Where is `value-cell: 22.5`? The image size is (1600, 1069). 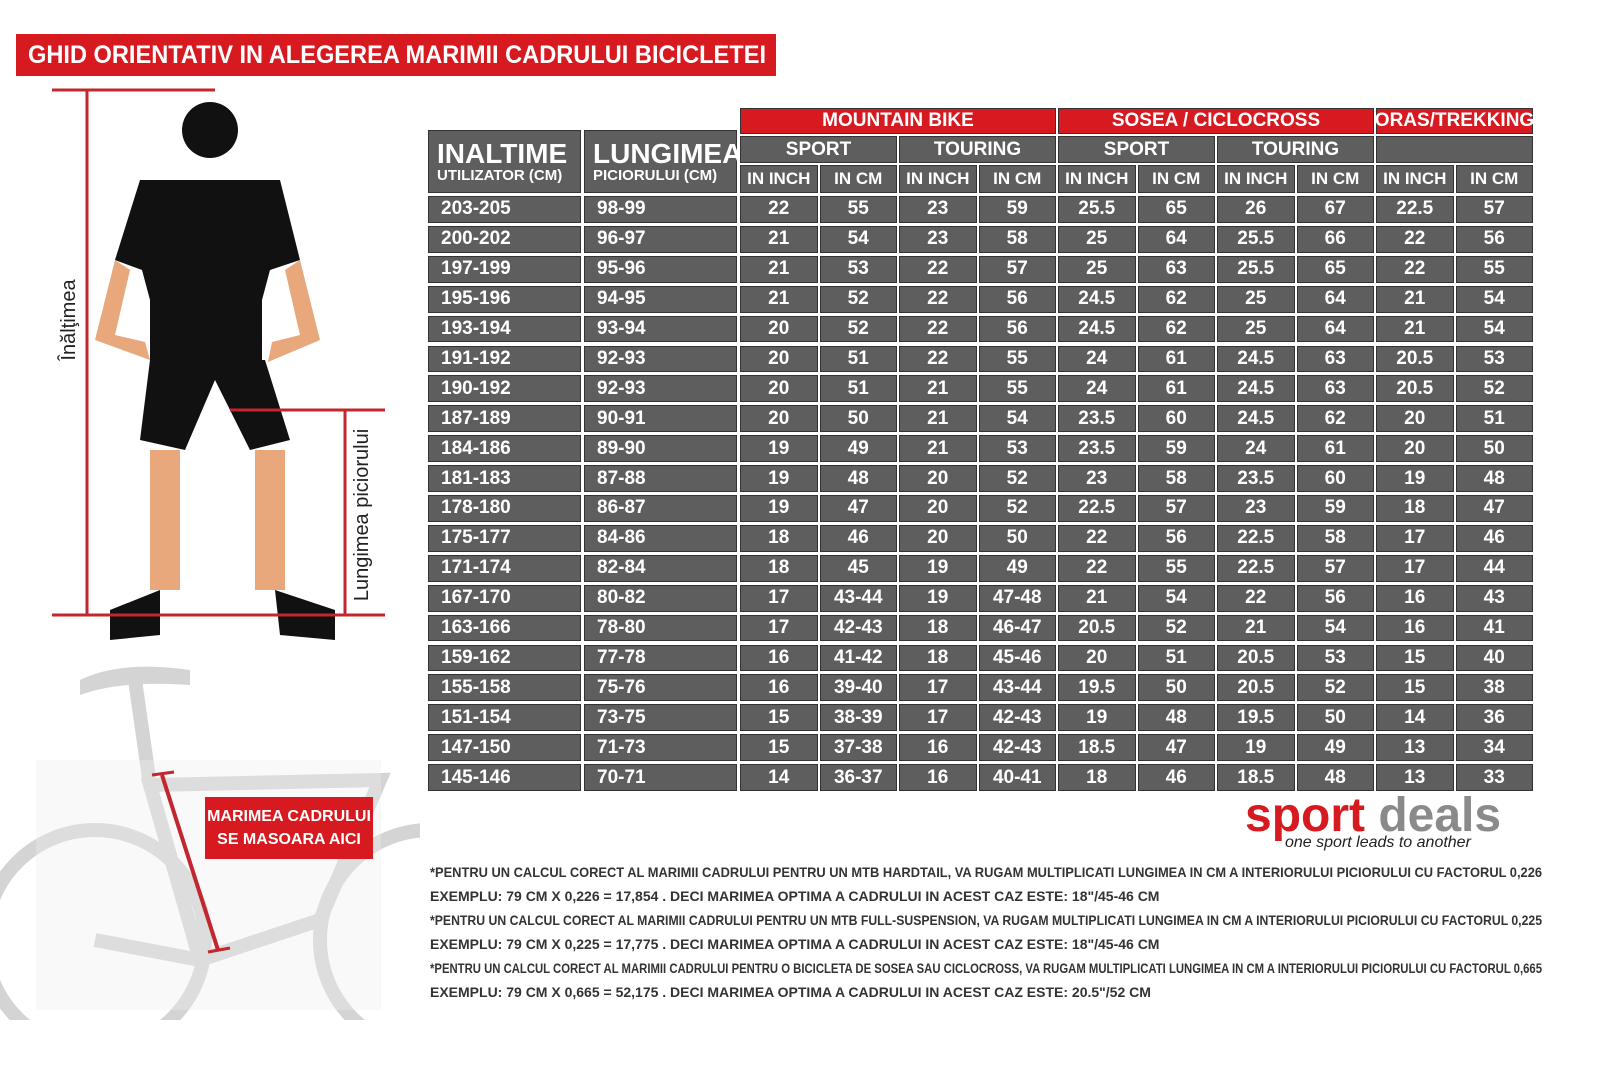
value-cell: 22.5 is located at coordinates (1097, 508).